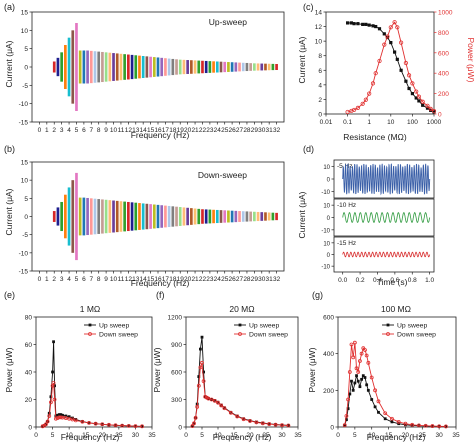 The width and height of the screenshot is (474, 444). I want to click on pg-legend-marker, so click(388, 334).